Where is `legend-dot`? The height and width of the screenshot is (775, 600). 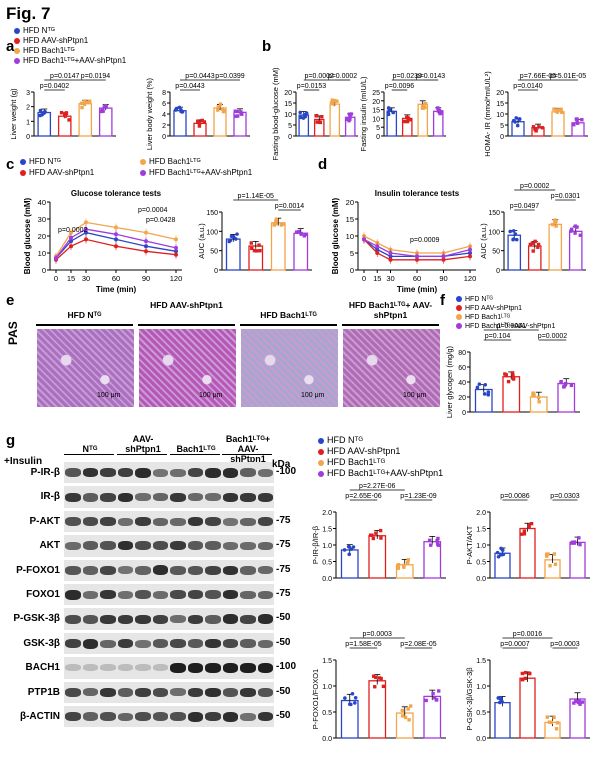
legend-dot is located at coordinates (23, 172).